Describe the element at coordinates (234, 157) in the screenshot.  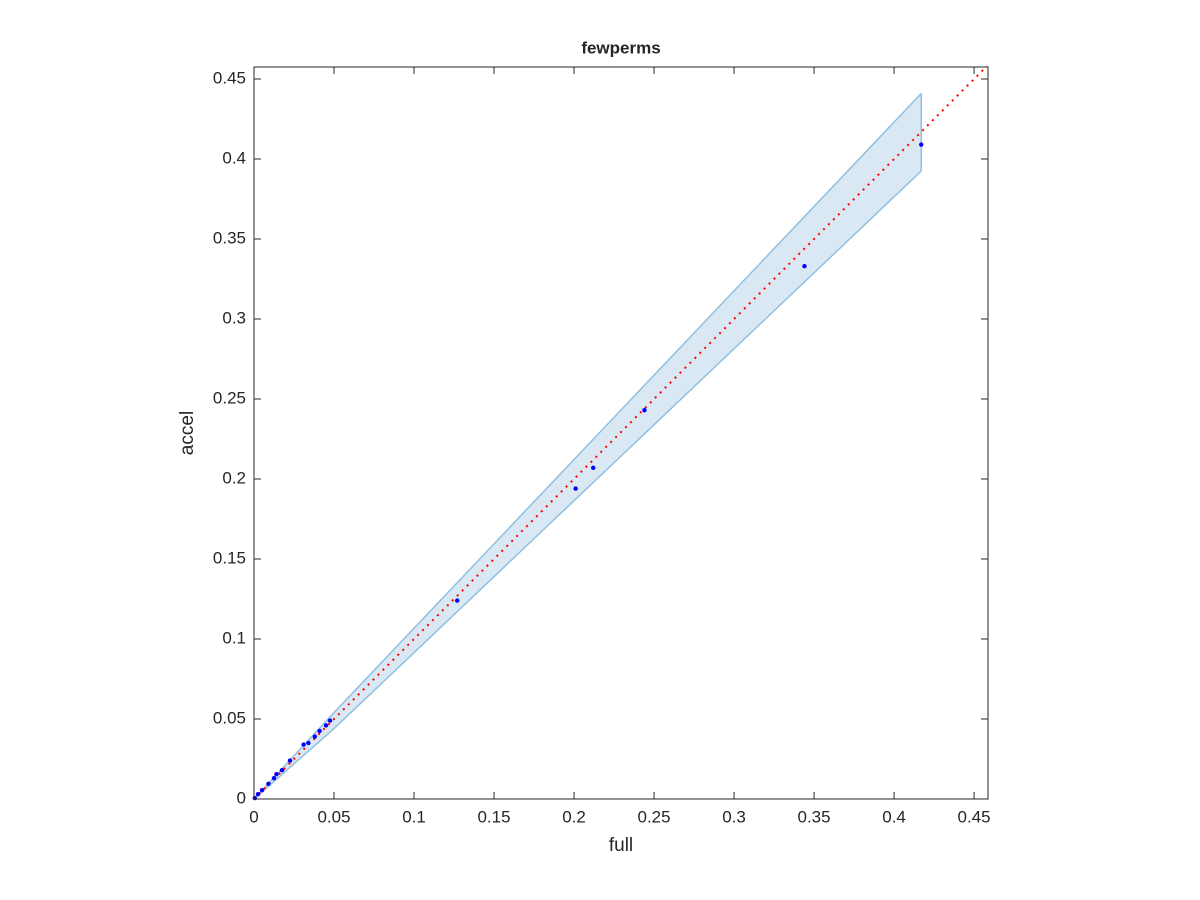
I see `y-tick-label: 0.4` at that location.